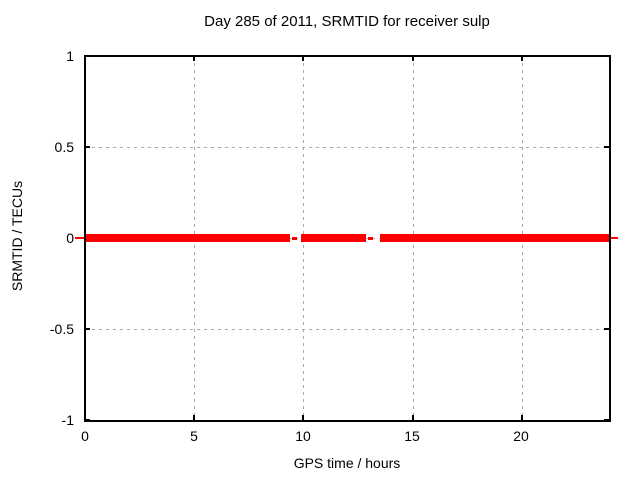 Image resolution: width=640 pixels, height=480 pixels. What do you see at coordinates (521, 436) in the screenshot?
I see `x-tick-label: 20` at bounding box center [521, 436].